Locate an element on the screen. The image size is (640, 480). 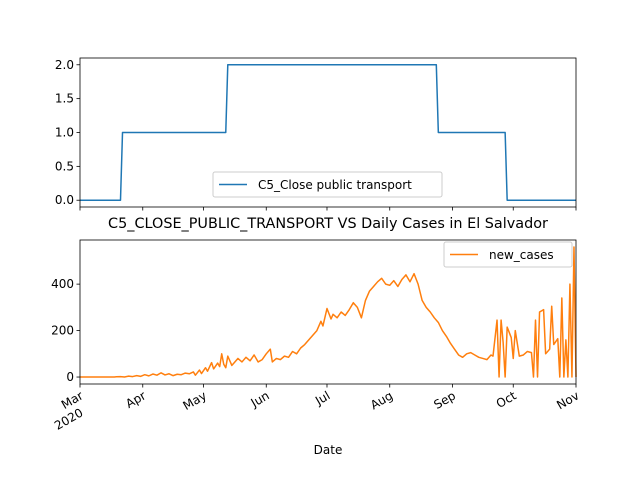
bottom-legend-label: new_cases is located at coordinates (521, 255).